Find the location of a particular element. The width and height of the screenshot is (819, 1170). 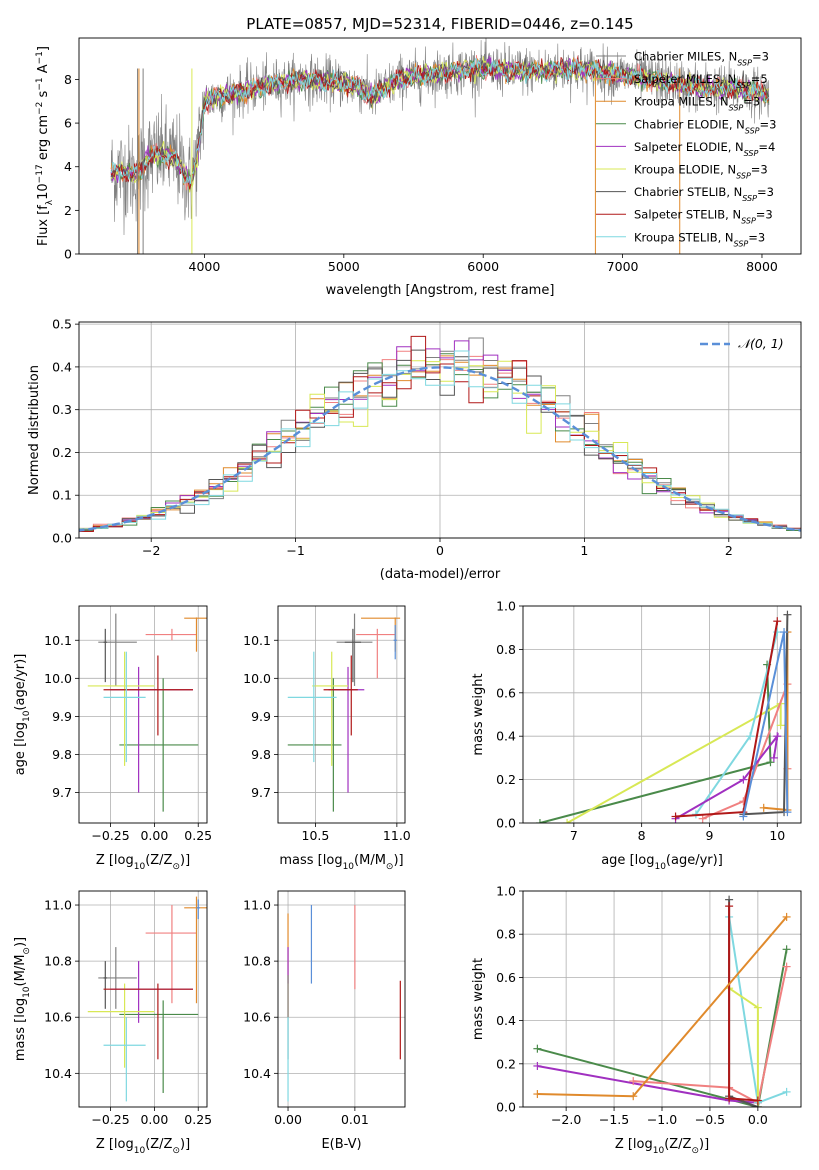

legend-label-part: =3 is located at coordinates (751, 102).